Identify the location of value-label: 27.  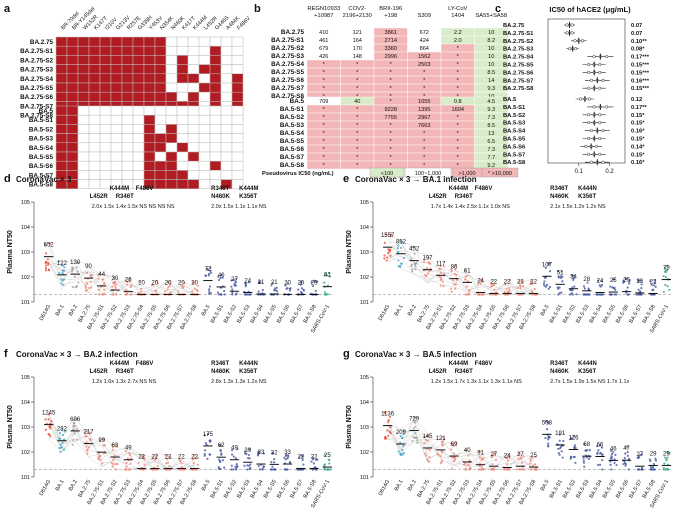
(493, 455).